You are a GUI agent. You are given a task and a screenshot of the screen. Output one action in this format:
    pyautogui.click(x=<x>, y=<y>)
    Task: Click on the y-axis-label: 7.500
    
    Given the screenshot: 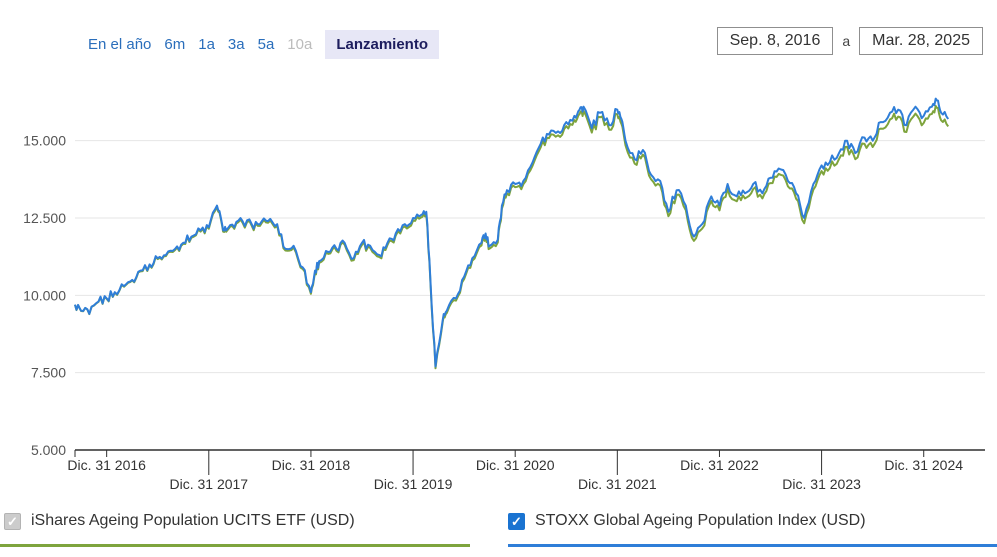 What is the action you would take?
    pyautogui.click(x=48, y=373)
    